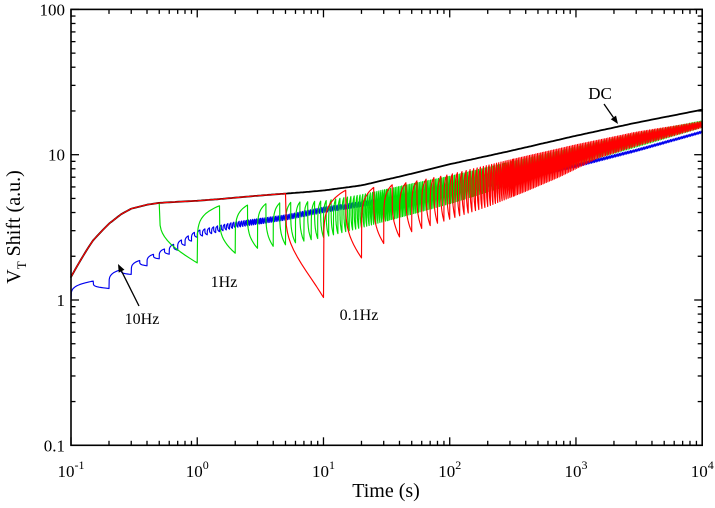  What do you see at coordinates (575, 469) in the screenshot?
I see `x-tick-label: 10³` at bounding box center [575, 469].